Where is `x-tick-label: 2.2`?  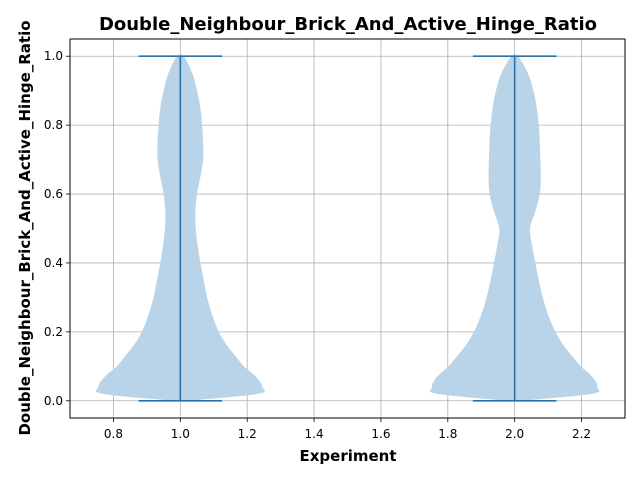
x-tick-label: 2.2 is located at coordinates (581, 434).